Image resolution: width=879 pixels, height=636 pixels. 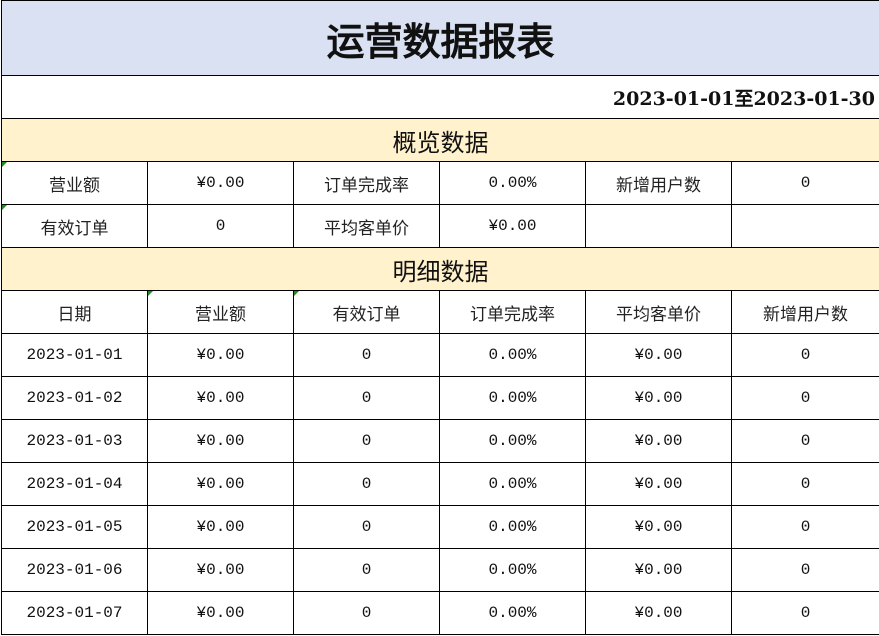 What do you see at coordinates (513, 312) in the screenshot?
I see `column-header: 订单完成率` at bounding box center [513, 312].